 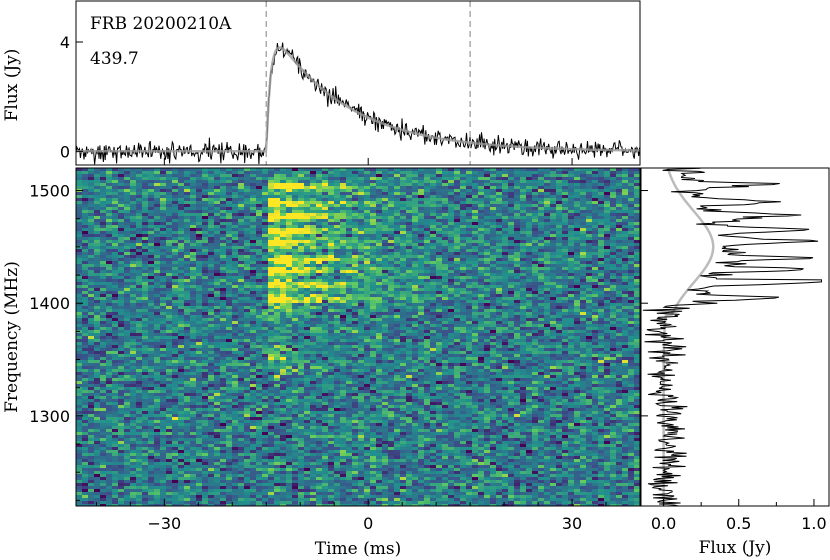 What do you see at coordinates (65, 42) in the screenshot?
I see `time-series-ytick-label: 4` at bounding box center [65, 42].